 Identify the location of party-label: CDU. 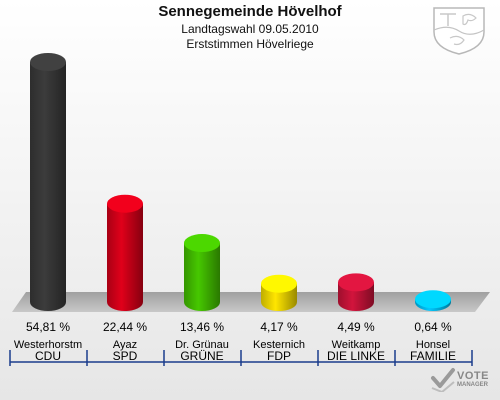
(48, 356).